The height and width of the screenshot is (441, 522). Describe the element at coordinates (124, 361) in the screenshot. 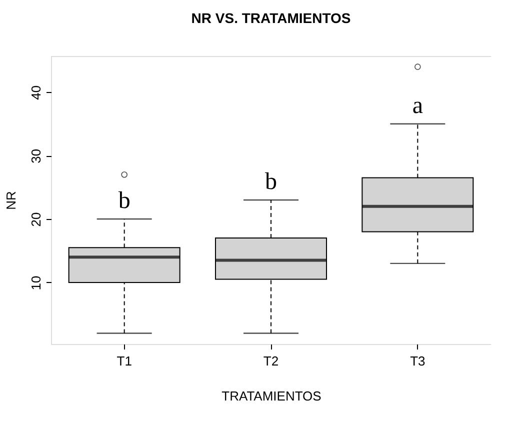

I see `x-tick-label: T1` at that location.